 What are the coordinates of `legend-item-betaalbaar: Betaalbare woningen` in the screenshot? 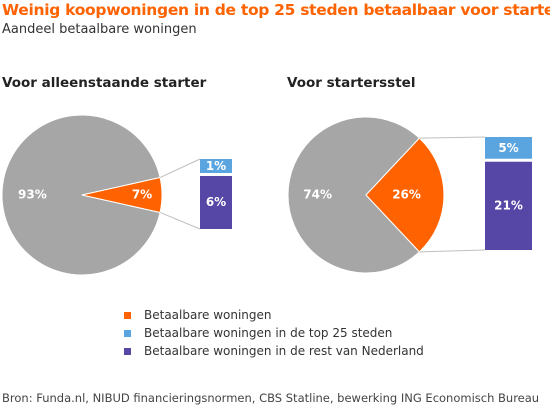 It's located at (274, 315).